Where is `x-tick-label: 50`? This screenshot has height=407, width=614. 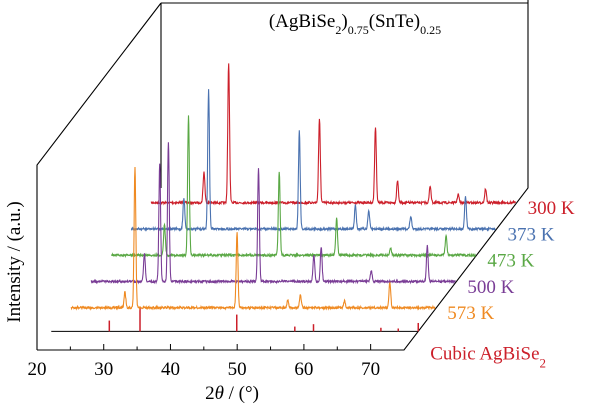 x-tick-label: 50 is located at coordinates (237, 369).